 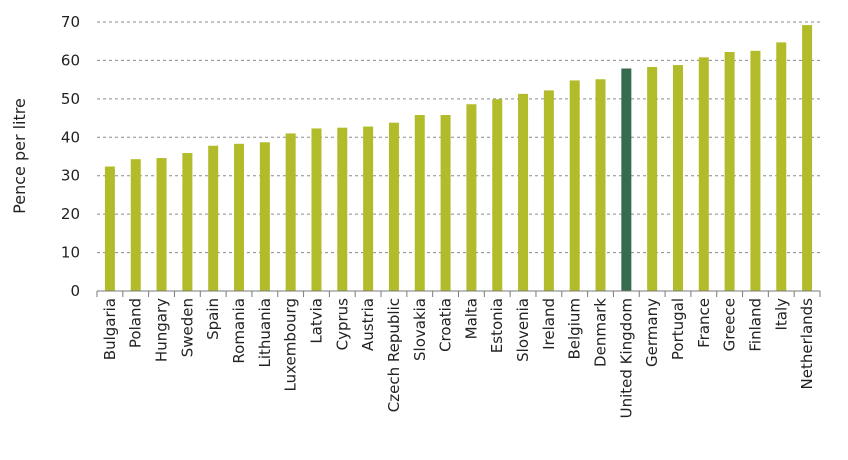 What do you see at coordinates (419, 202) in the screenshot?
I see `bar-slovakia` at bounding box center [419, 202].